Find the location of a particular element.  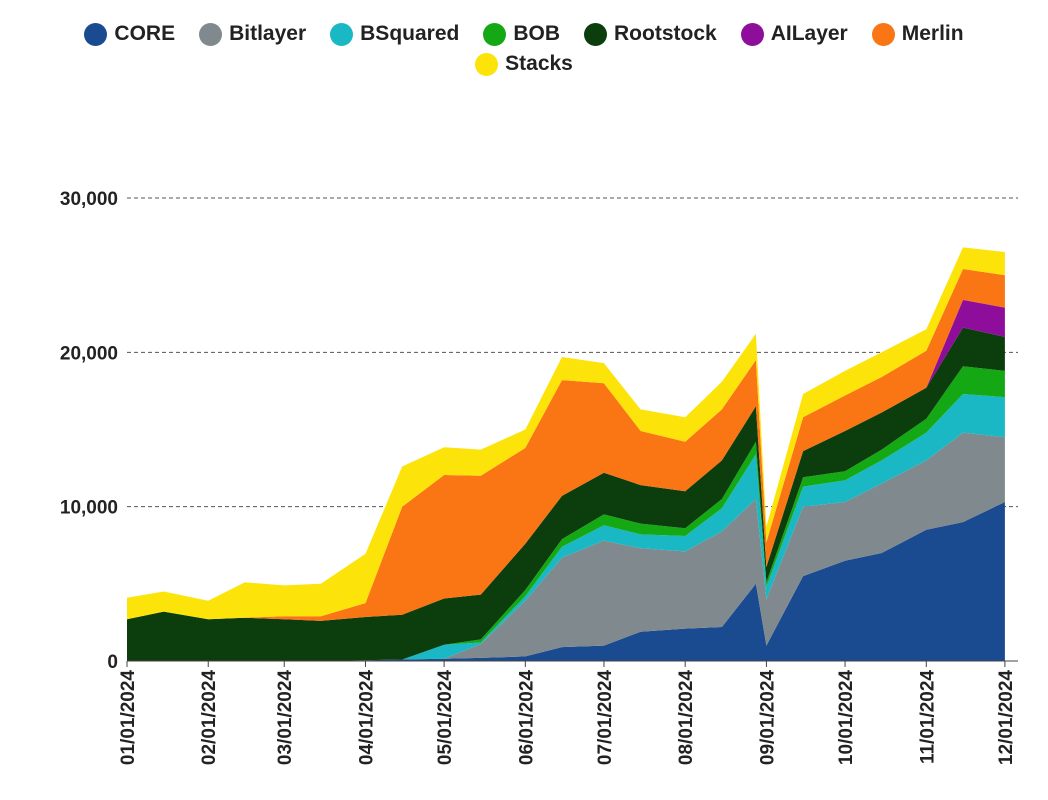

x-tick-label: 11/01/2024 is located at coordinates (927, 717).